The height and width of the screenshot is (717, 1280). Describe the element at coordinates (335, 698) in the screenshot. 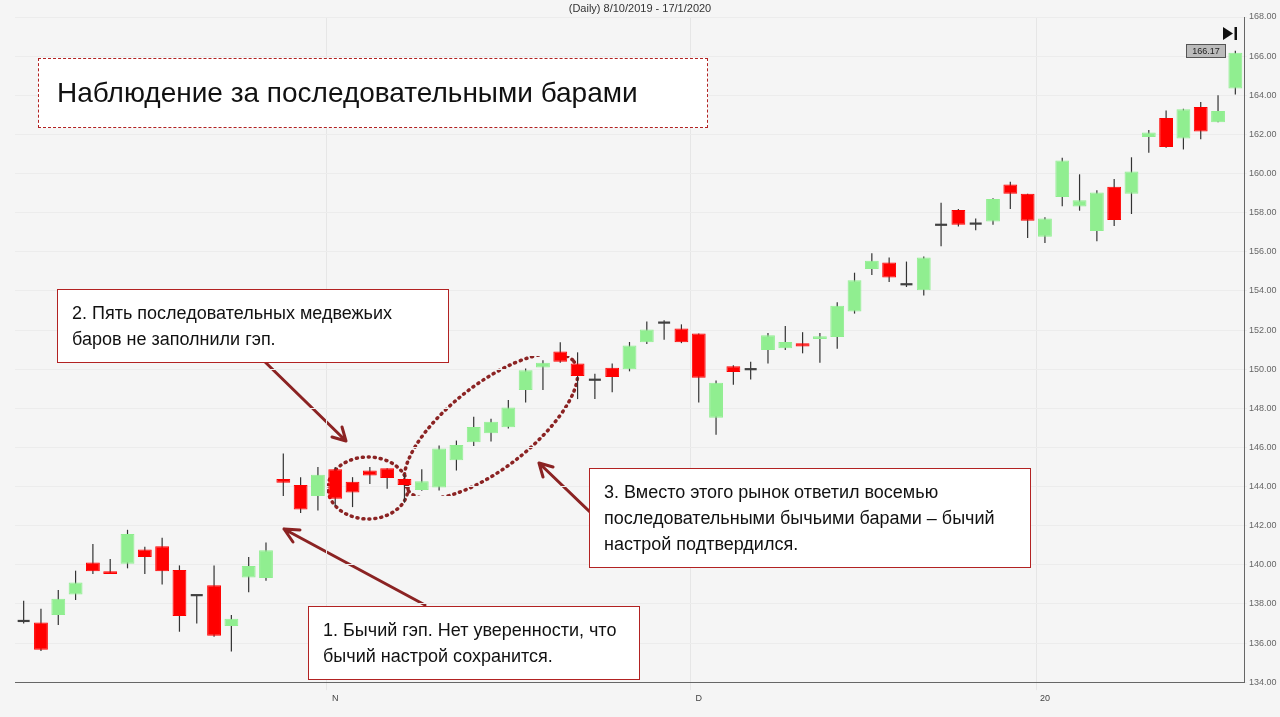

I see `x-tick-label: N` at that location.